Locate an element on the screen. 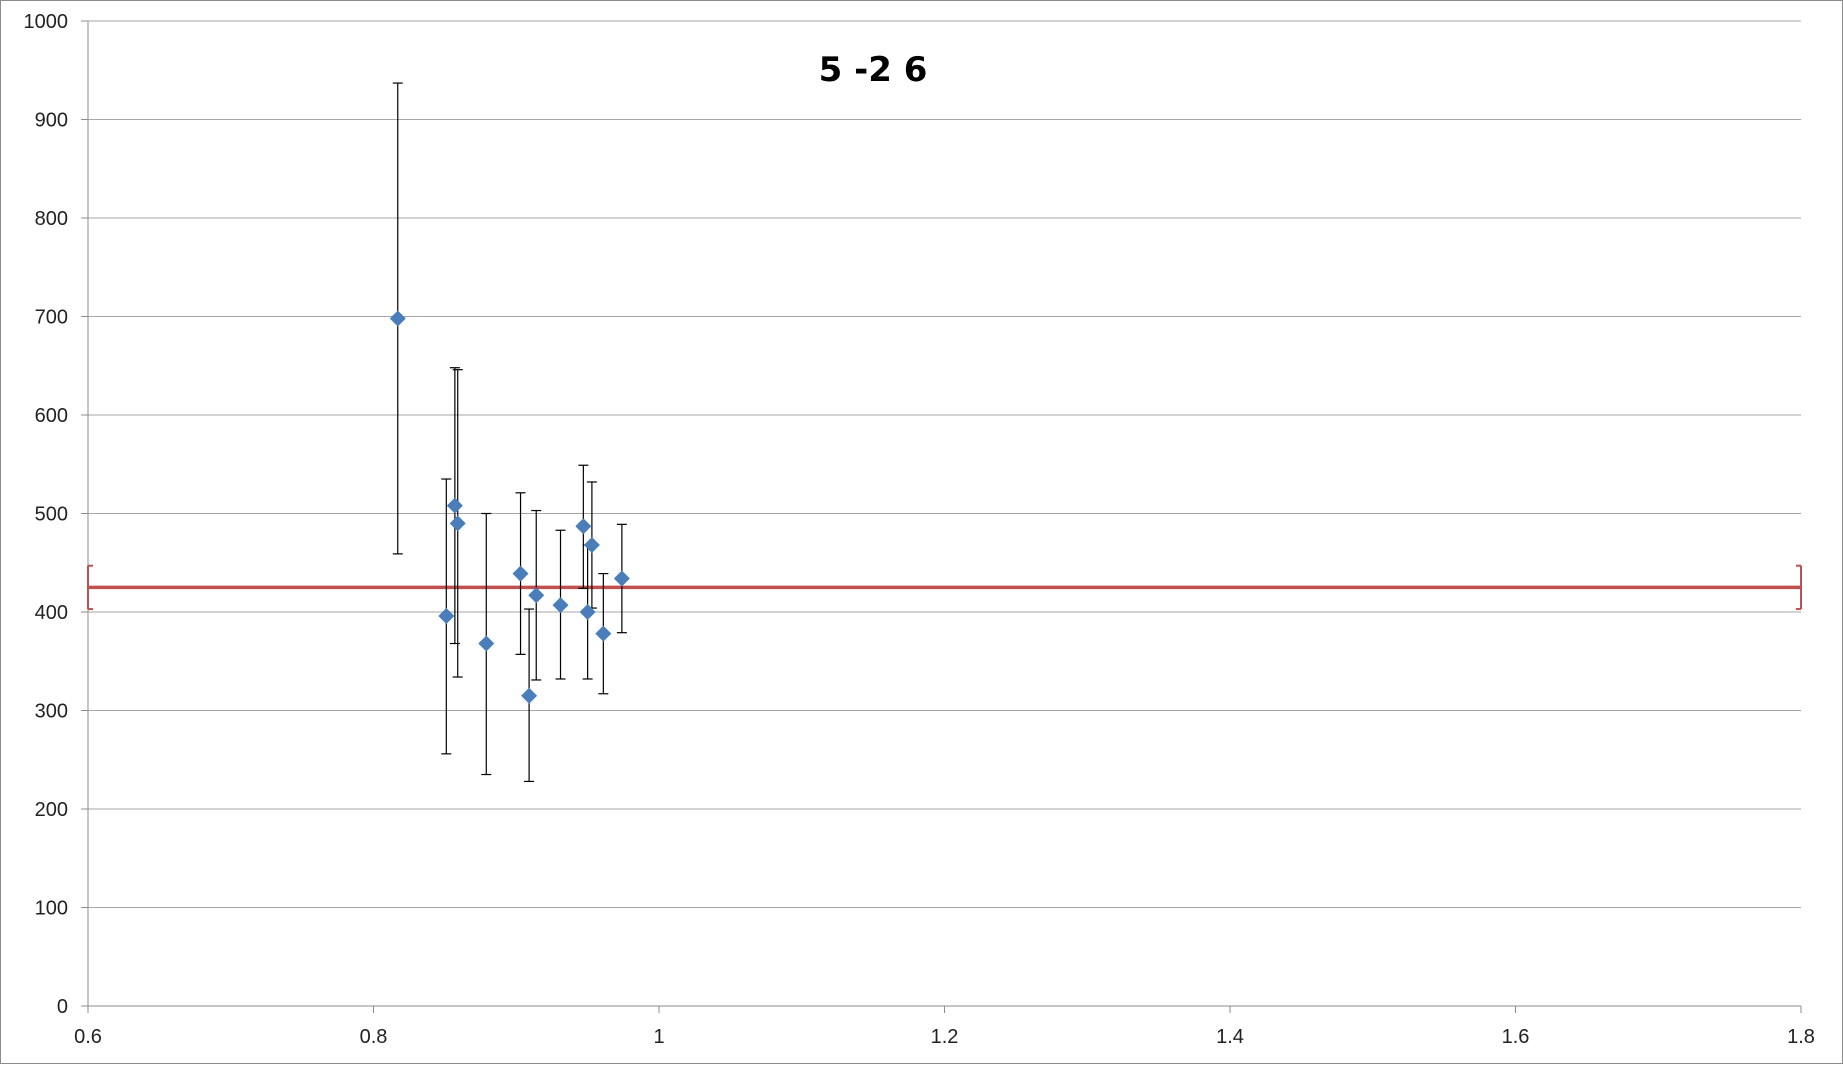 Image resolution: width=1843 pixels, height=1065 pixels. x-tick-label: 0.6 is located at coordinates (88, 1037).